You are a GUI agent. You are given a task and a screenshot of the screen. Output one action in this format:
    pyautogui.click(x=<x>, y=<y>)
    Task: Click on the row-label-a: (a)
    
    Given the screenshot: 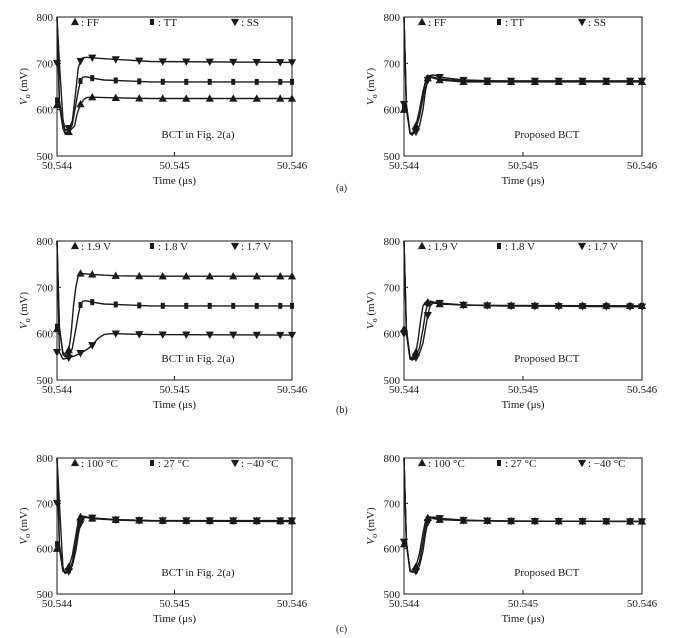 What is the action you would take?
    pyautogui.click(x=342, y=188)
    